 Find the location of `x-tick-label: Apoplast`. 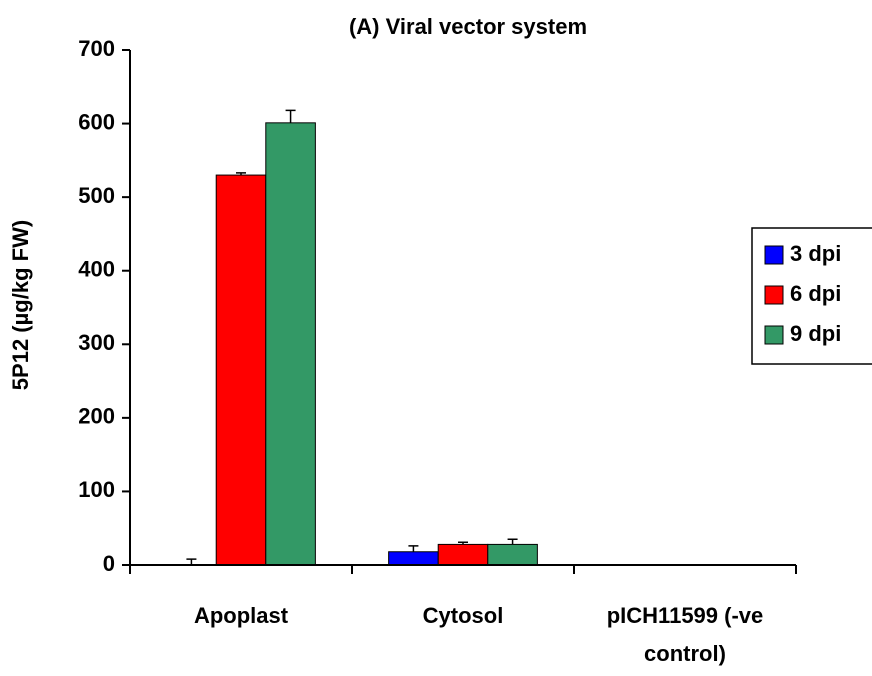

x-tick-label: Apoplast is located at coordinates (241, 615).